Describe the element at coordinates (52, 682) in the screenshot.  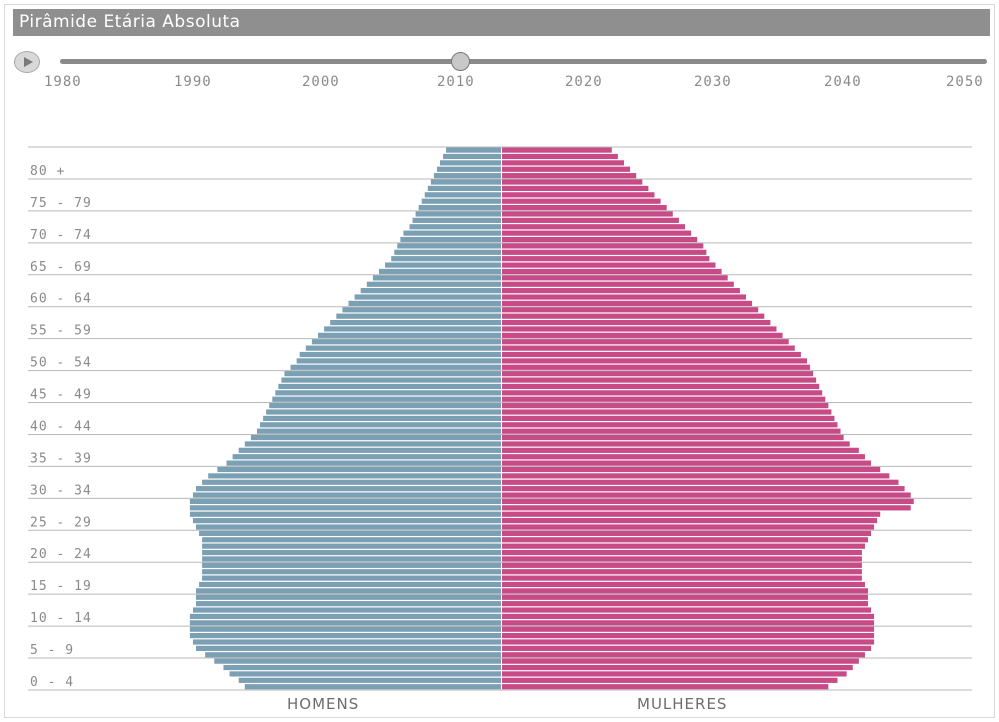
I see `age-group-label: 0 - 4` at that location.